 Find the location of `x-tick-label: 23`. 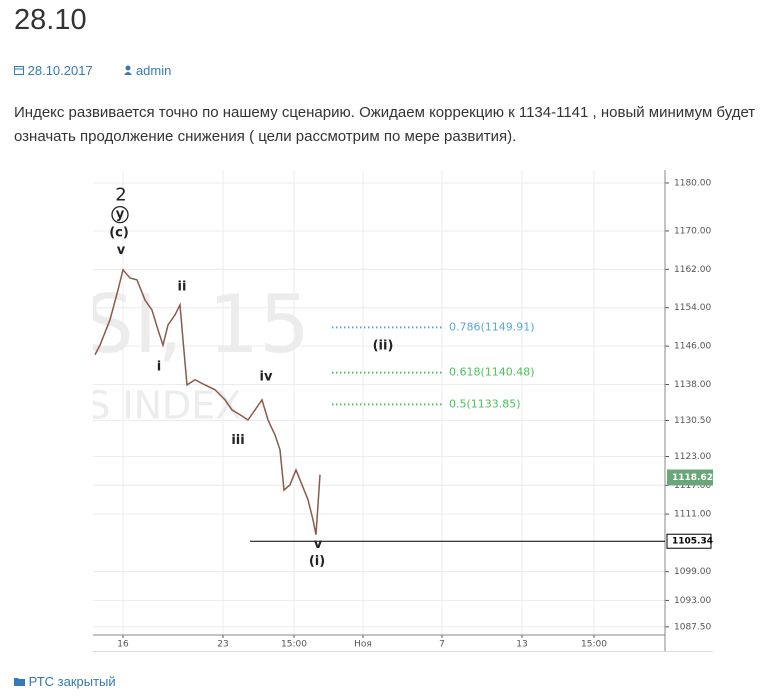

x-tick-label: 23 is located at coordinates (222, 645).